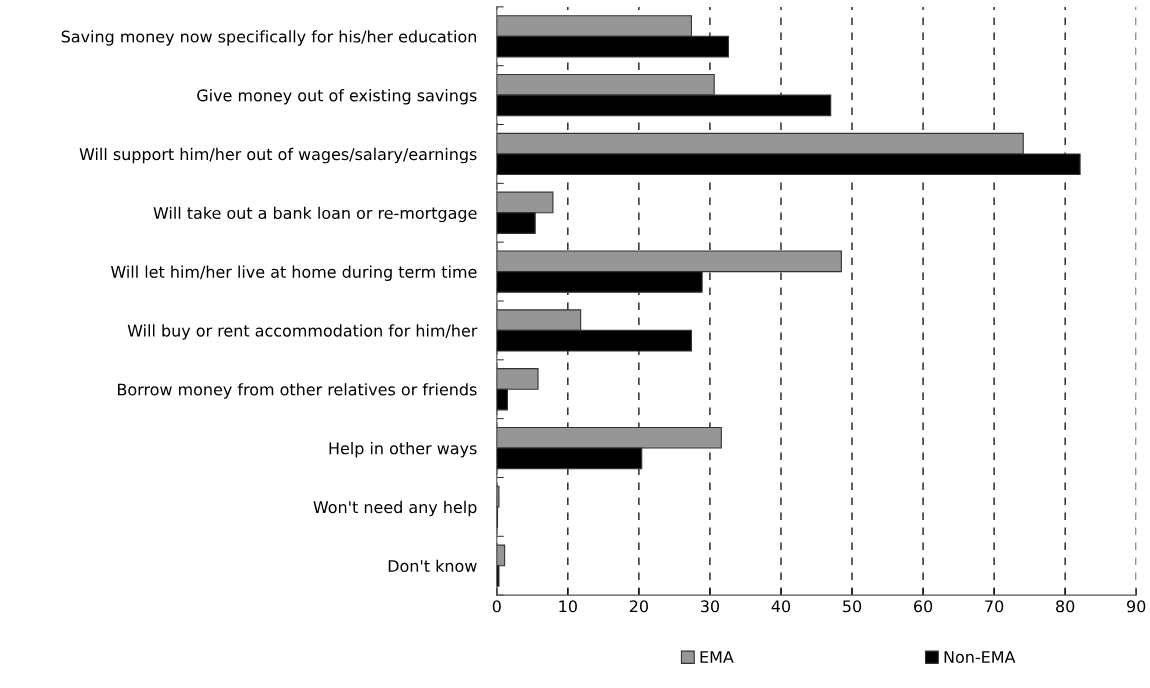 Image resolution: width=1150 pixels, height=688 pixels. Describe the element at coordinates (1136, 606) in the screenshot. I see `x-tick-label: 90` at that location.